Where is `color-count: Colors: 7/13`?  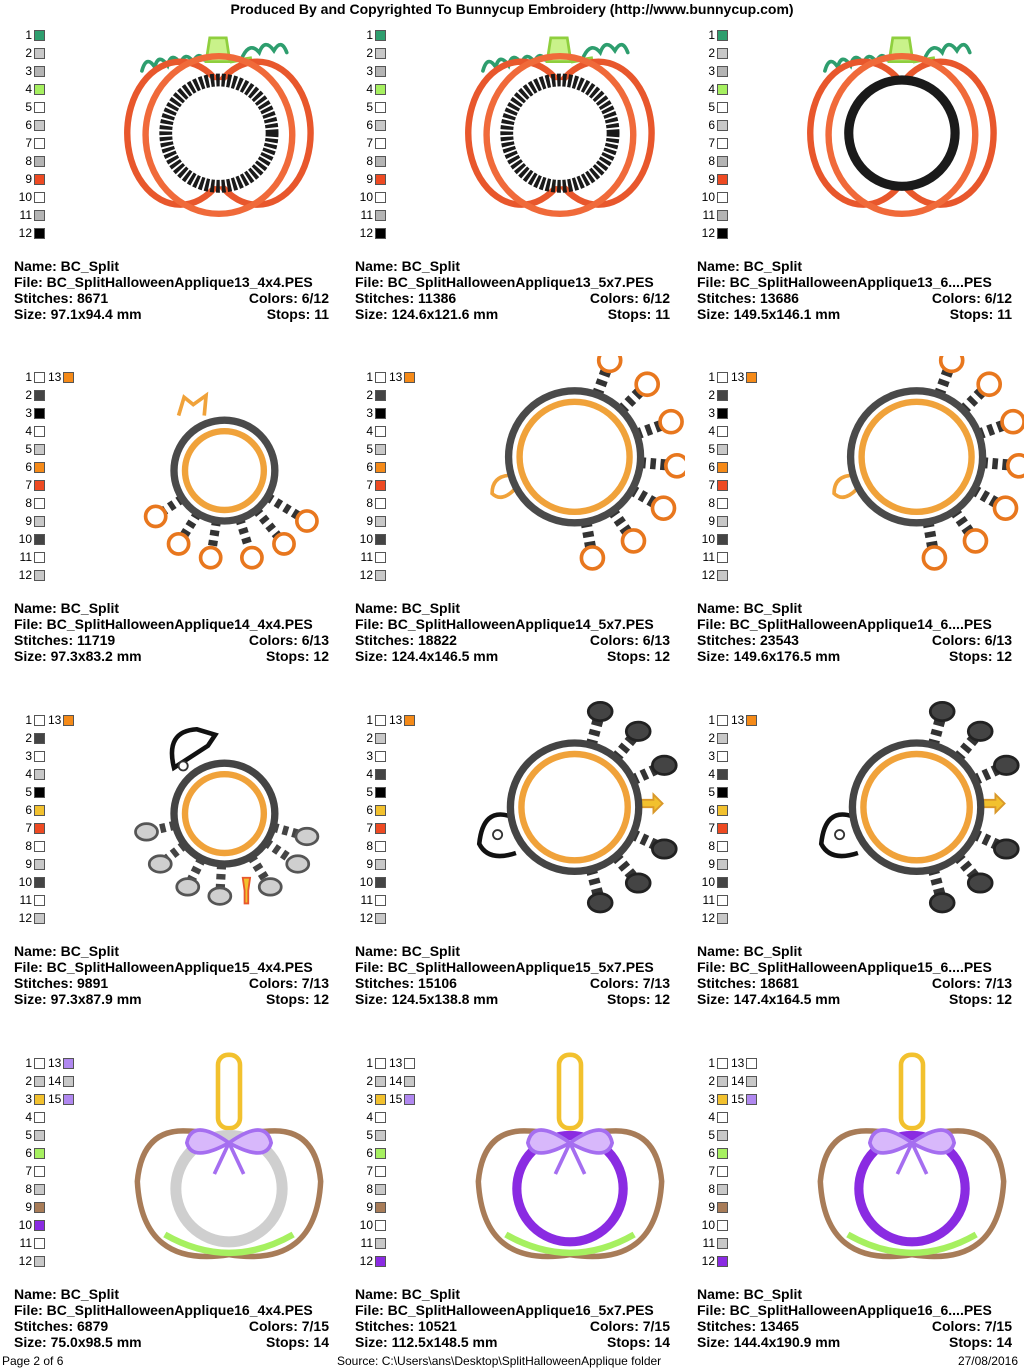
color-count: Colors: 7/13 is located at coordinates (288, 983).